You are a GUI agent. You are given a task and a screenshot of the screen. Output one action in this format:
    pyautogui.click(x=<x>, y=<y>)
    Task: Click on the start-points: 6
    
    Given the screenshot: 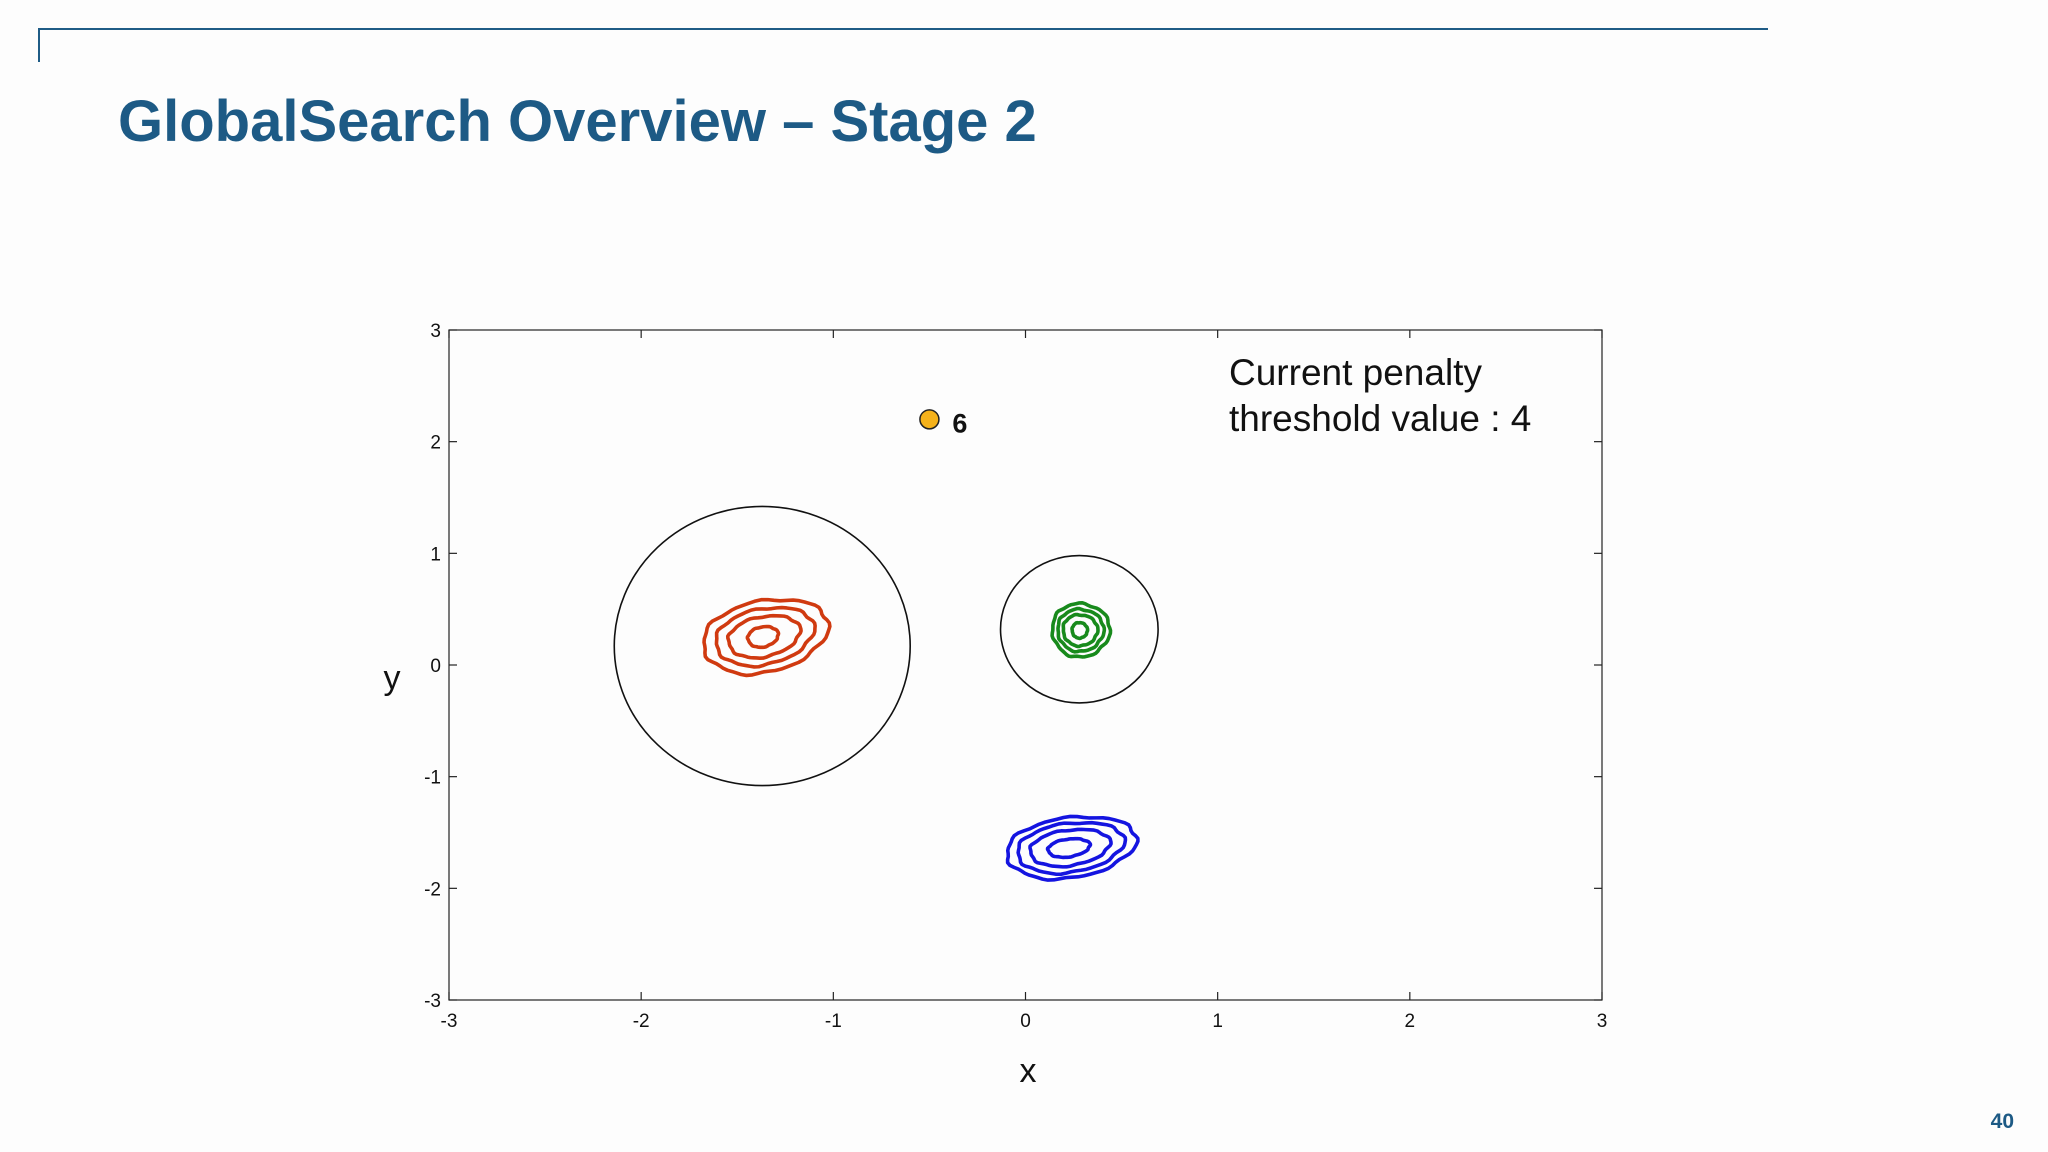 What is the action you would take?
    pyautogui.click(x=943, y=423)
    